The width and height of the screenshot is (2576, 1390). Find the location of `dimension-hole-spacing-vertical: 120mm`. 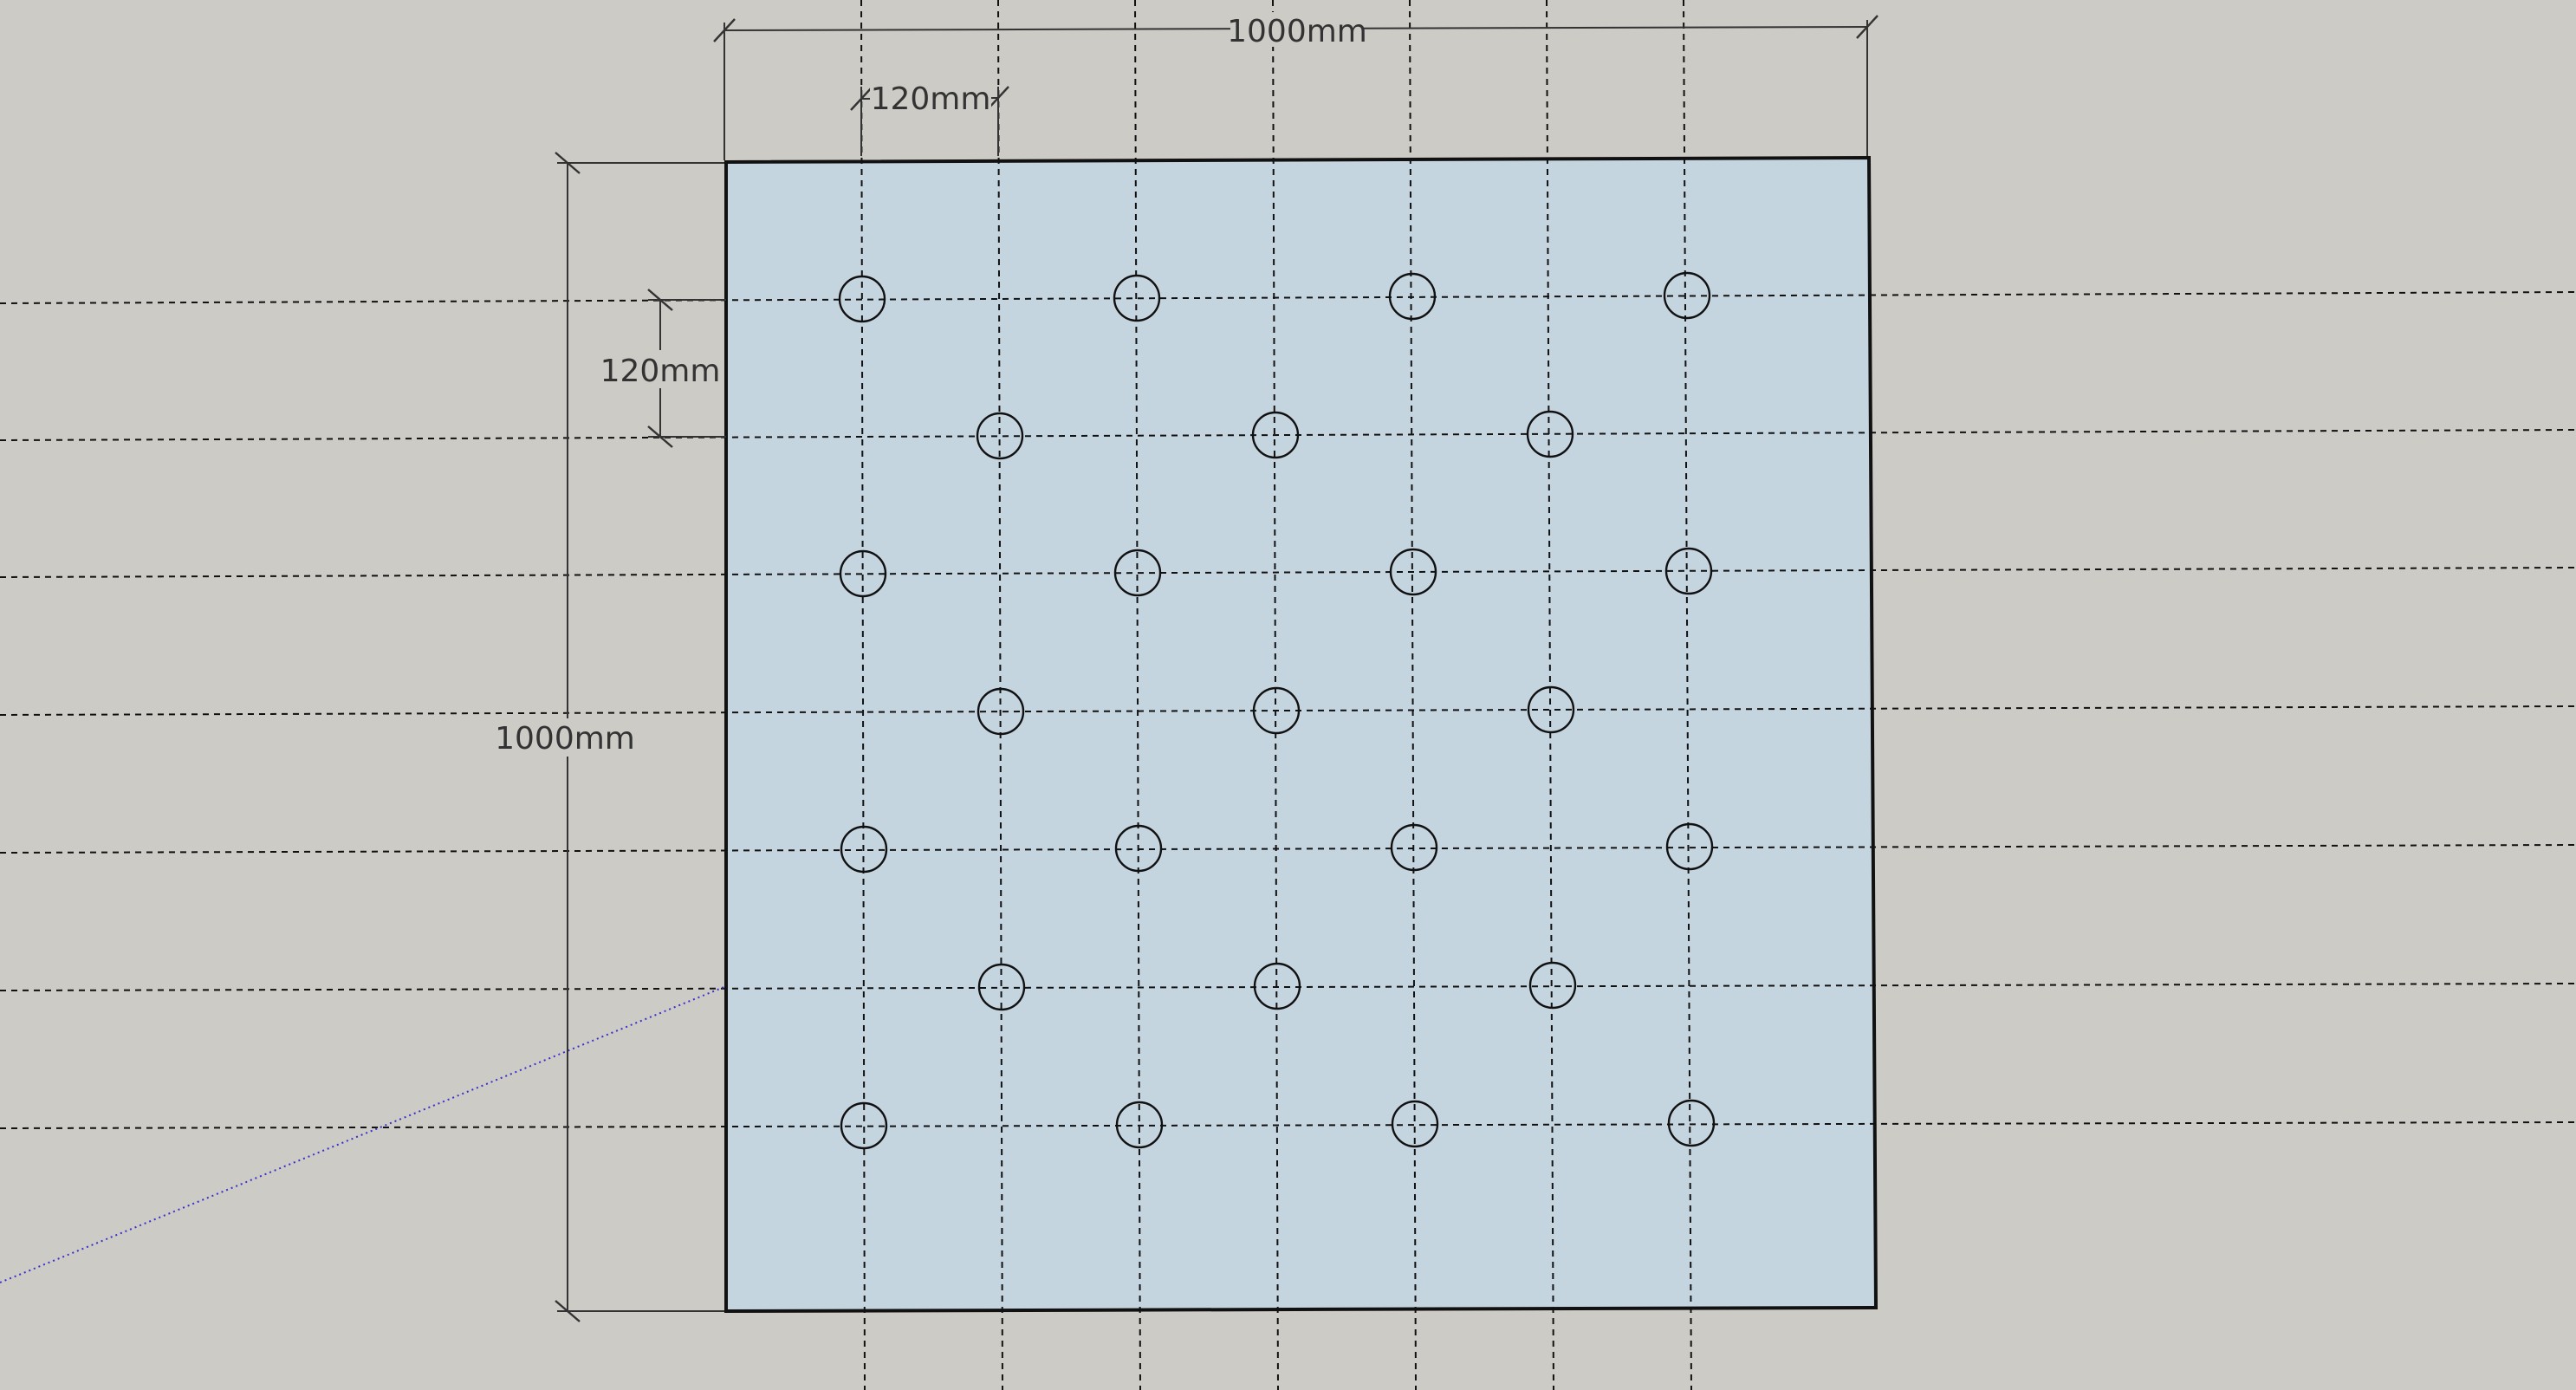

dimension-hole-spacing-vertical: 120mm is located at coordinates (662, 368).